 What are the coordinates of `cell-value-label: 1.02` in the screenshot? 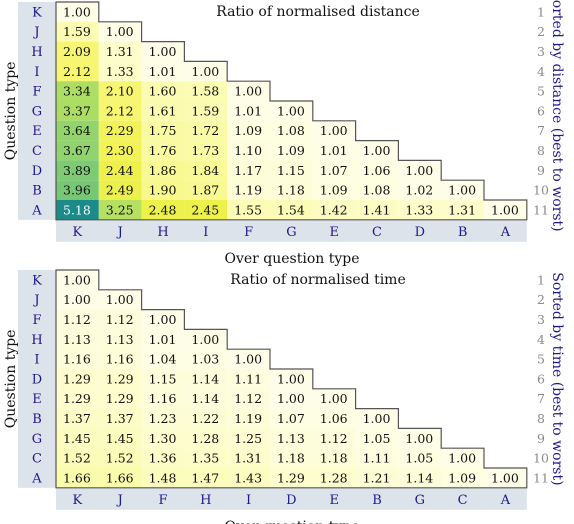 It's located at (419, 190).